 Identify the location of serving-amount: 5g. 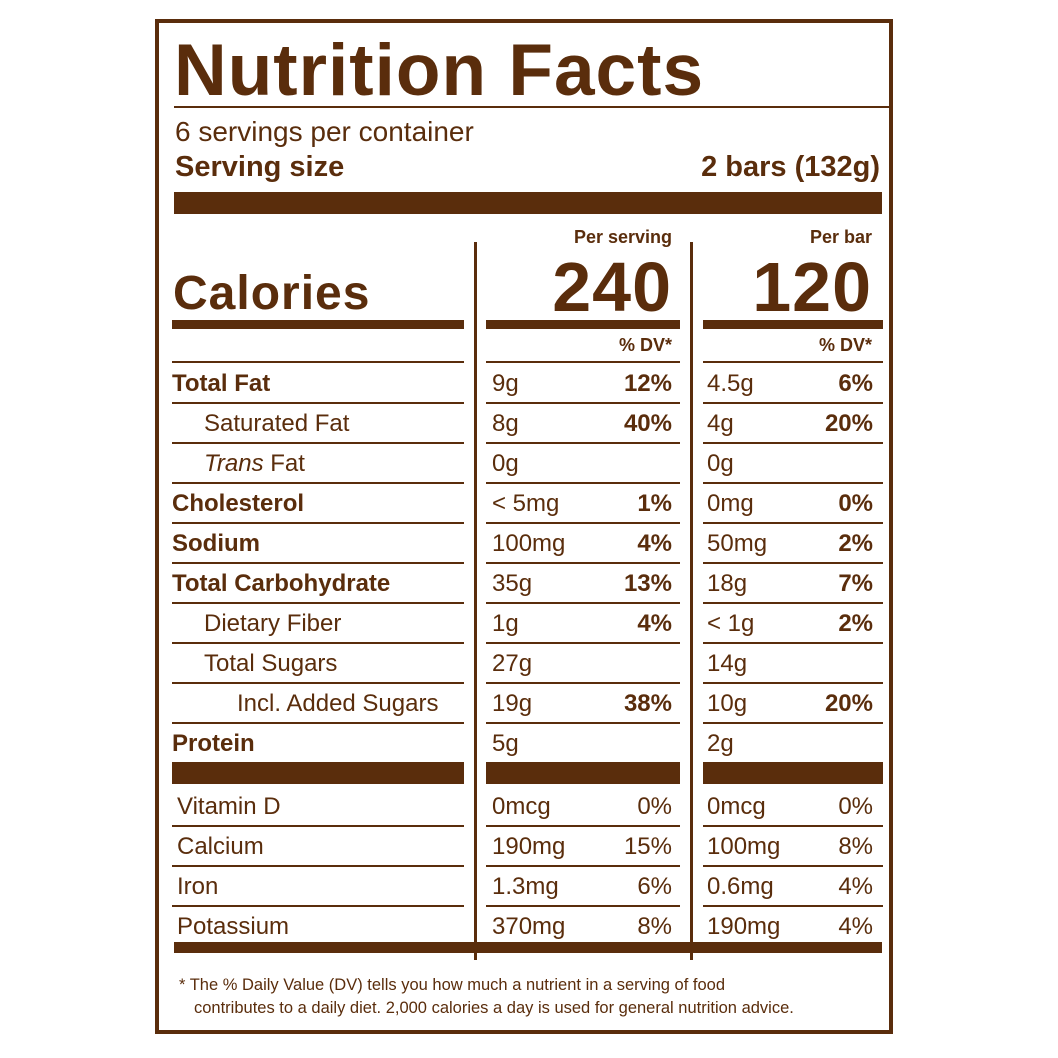
(505, 743).